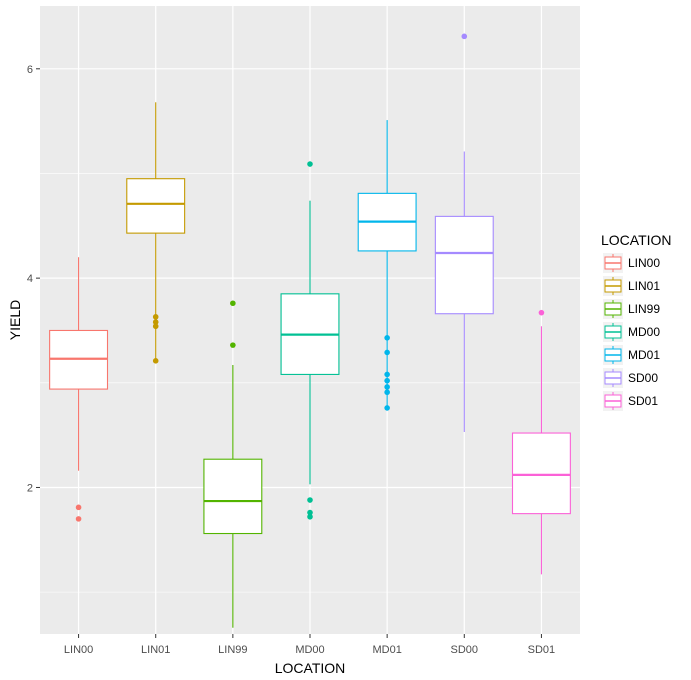 The image size is (691, 680). I want to click on x-tick-label: LIN00, so click(78, 650).